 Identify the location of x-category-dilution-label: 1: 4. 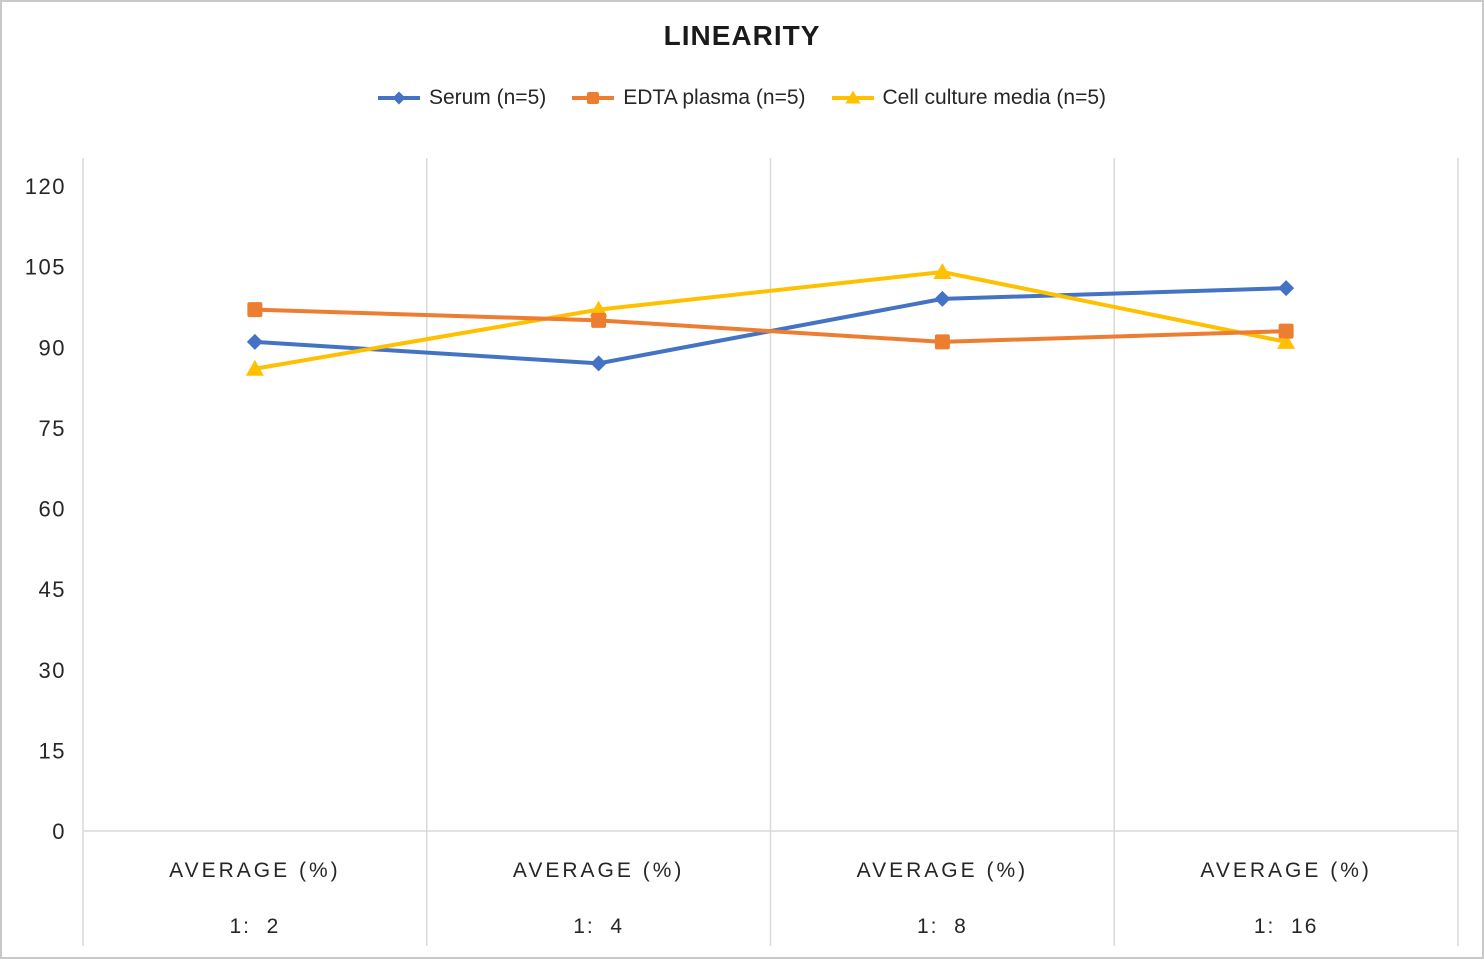
(598, 926).